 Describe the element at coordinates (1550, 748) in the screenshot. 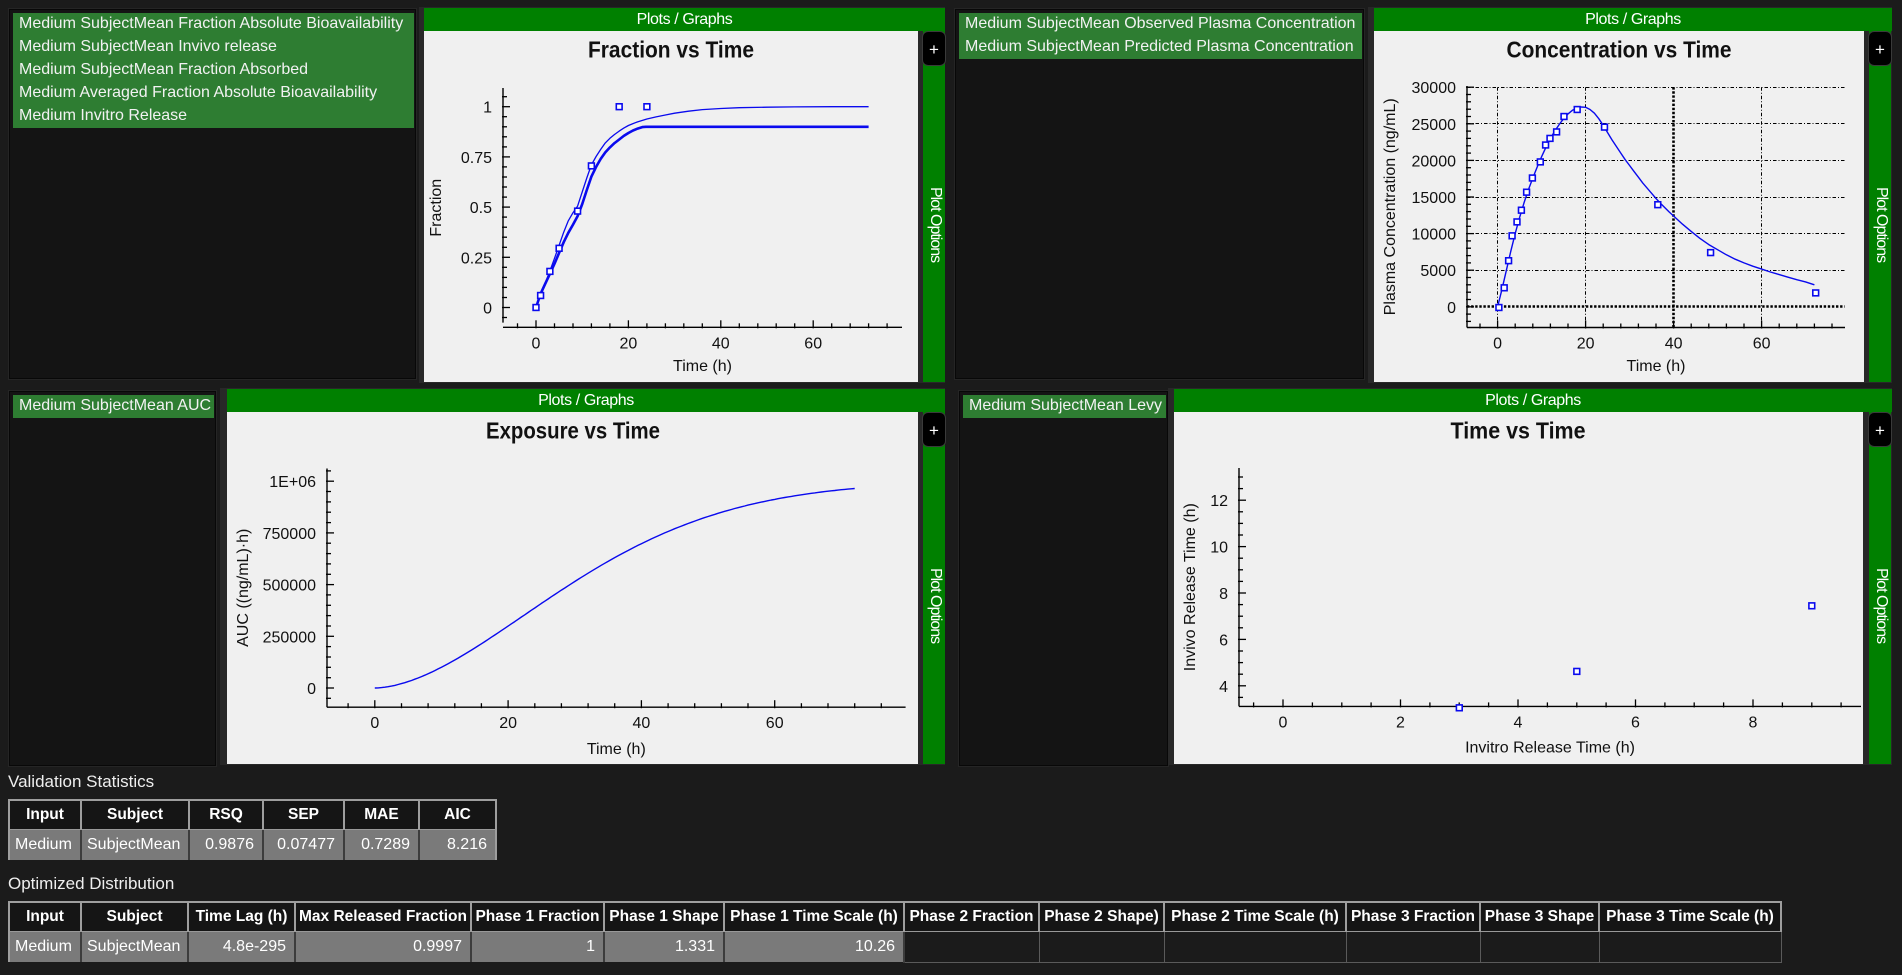

I see `svg-text: Invitro Release Time (h)` at that location.